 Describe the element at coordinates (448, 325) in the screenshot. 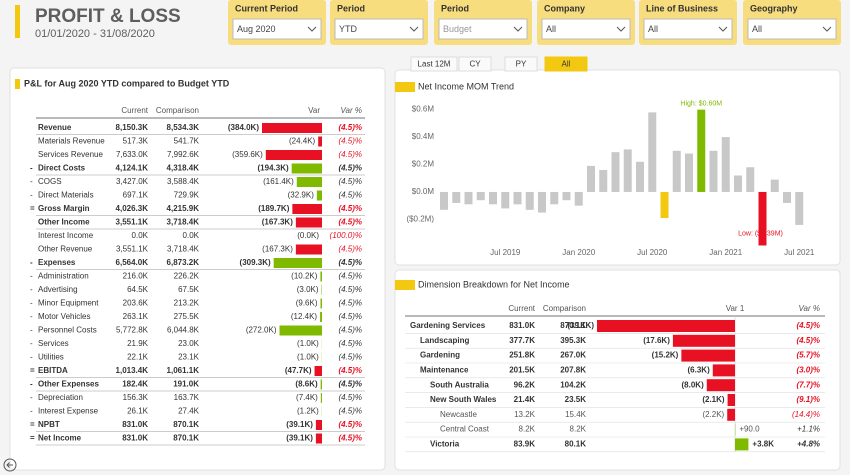

I see `row-label: Gardening Services` at that location.